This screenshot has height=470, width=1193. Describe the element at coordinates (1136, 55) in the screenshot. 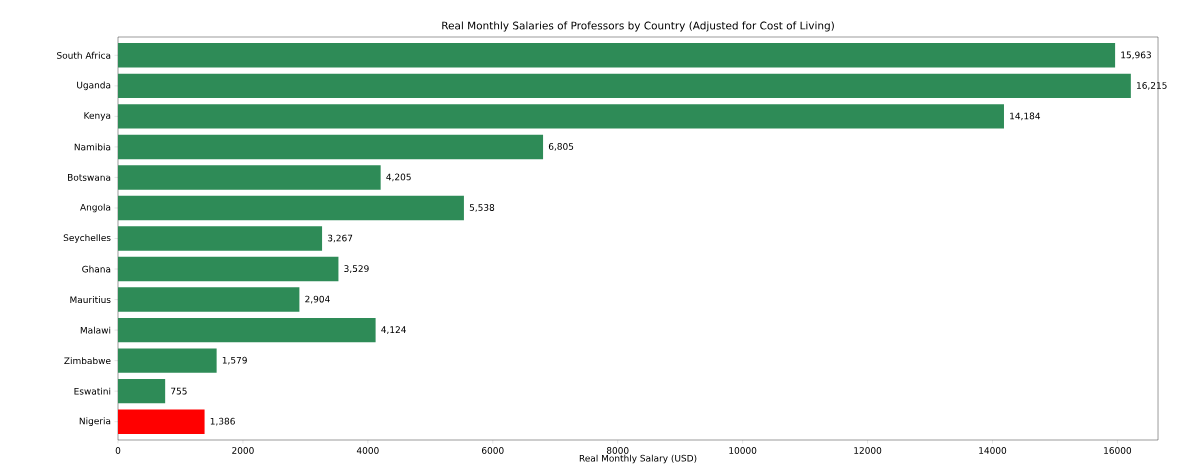

I see `data-label: 15,963` at that location.